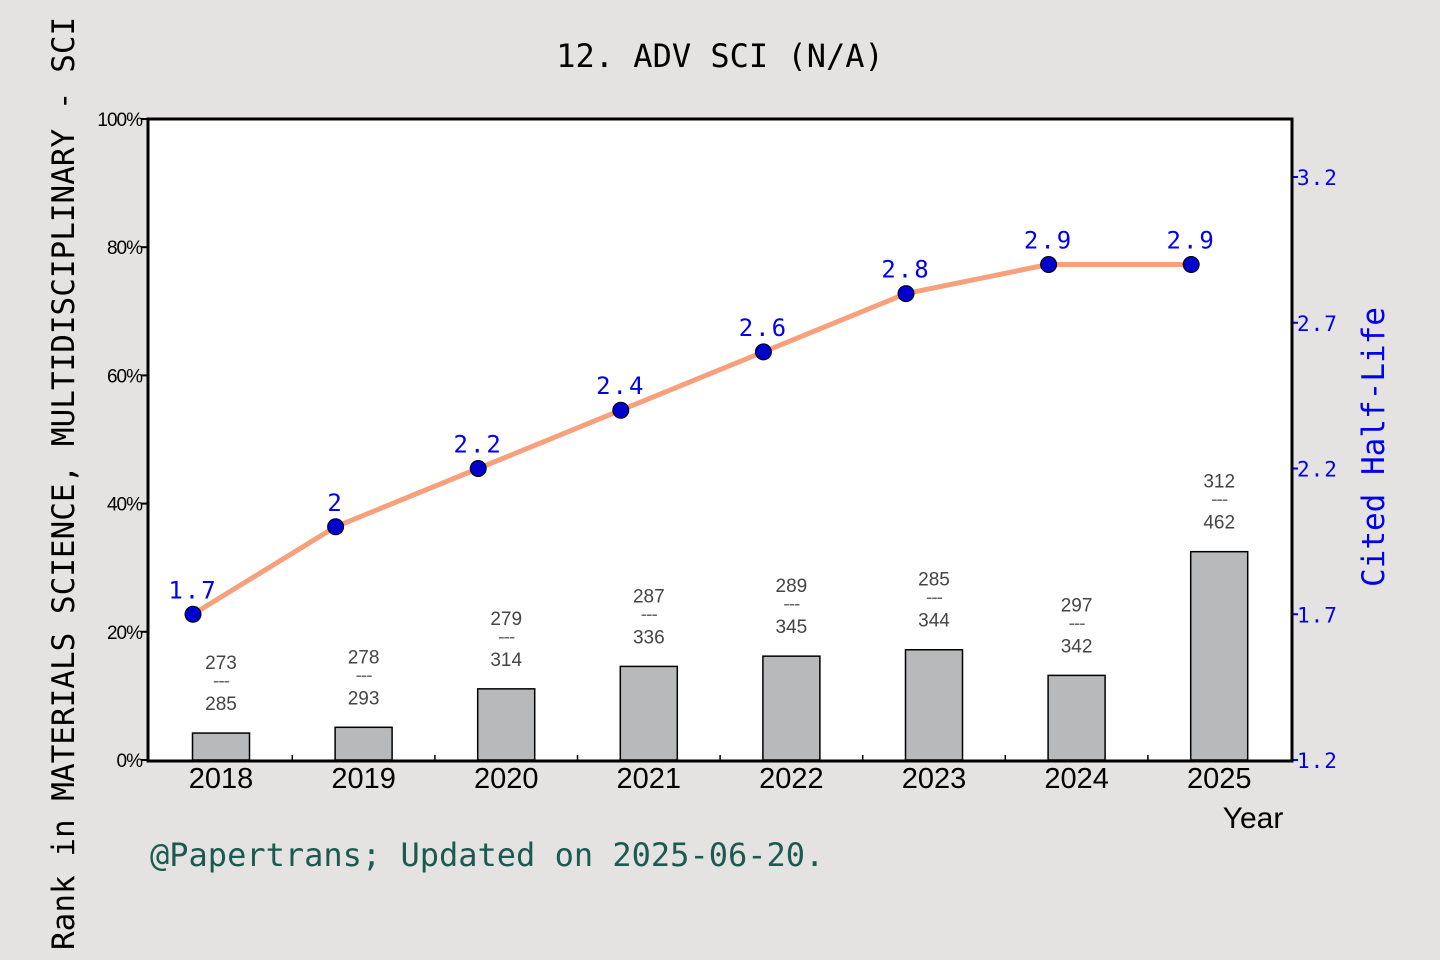  Describe the element at coordinates (120, 120) in the screenshot. I see `left-axis-tick-label: 100%` at that location.